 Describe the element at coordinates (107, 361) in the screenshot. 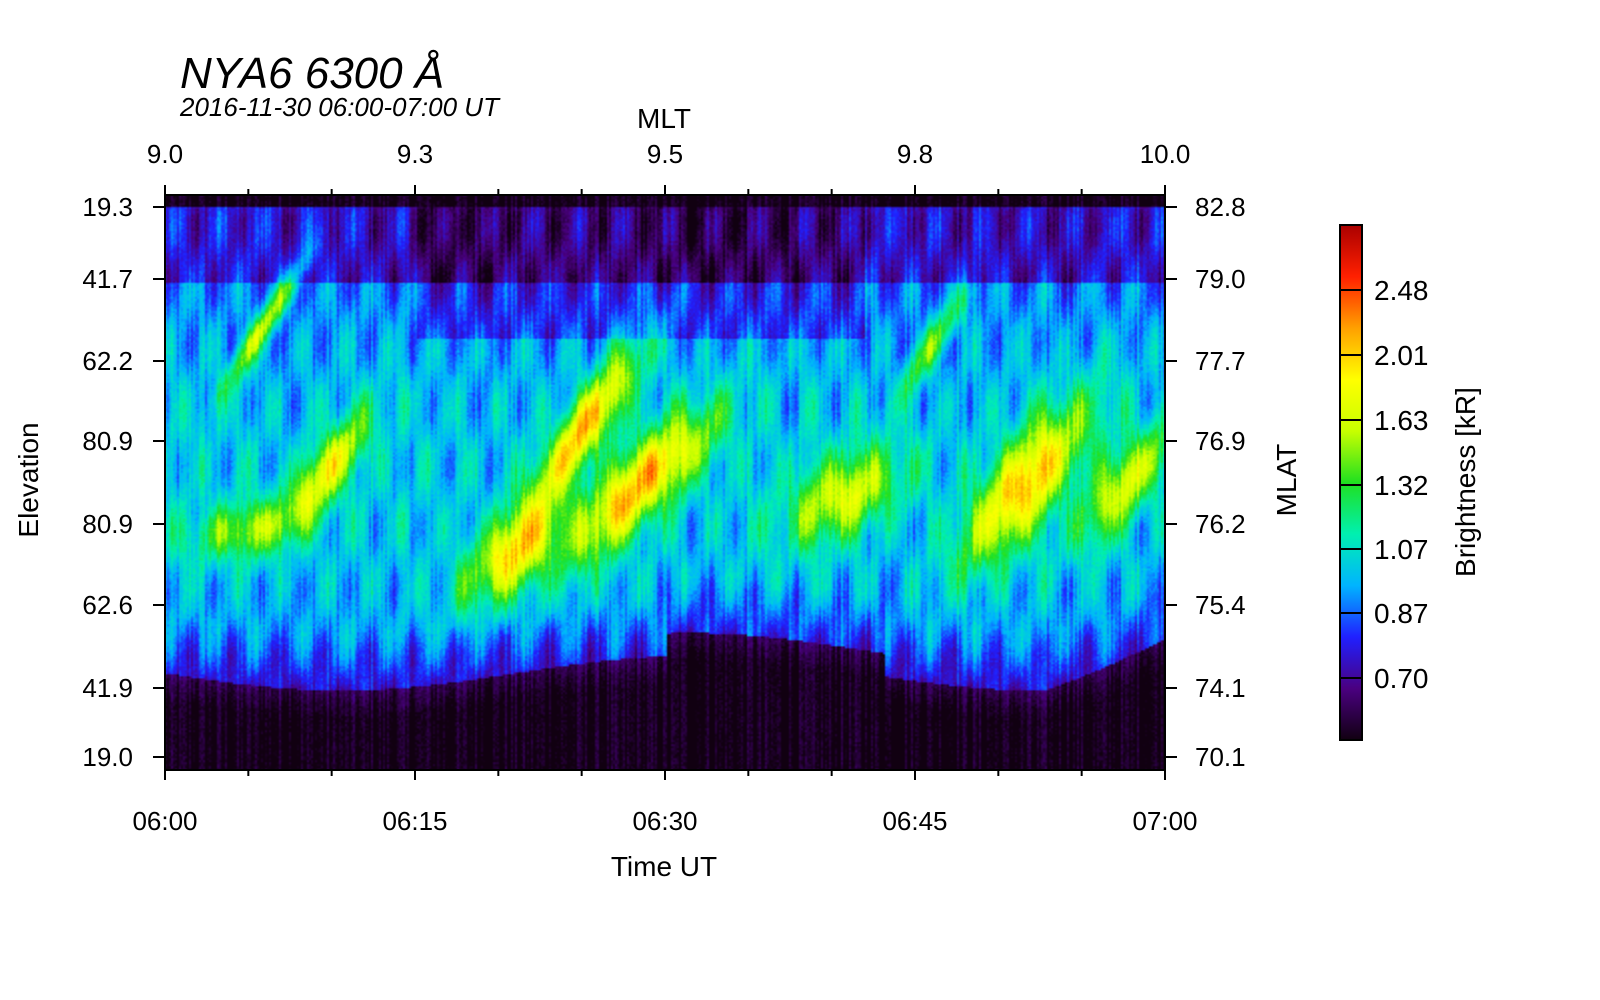

I see `y-tick-label: 62.2` at that location.